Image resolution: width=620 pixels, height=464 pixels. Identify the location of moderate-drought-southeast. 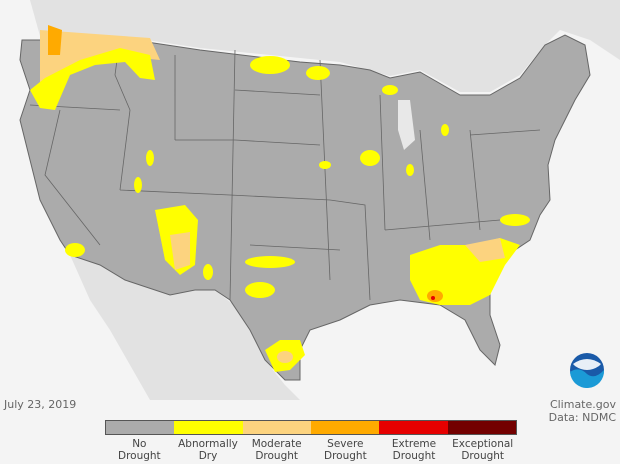
(485, 250).